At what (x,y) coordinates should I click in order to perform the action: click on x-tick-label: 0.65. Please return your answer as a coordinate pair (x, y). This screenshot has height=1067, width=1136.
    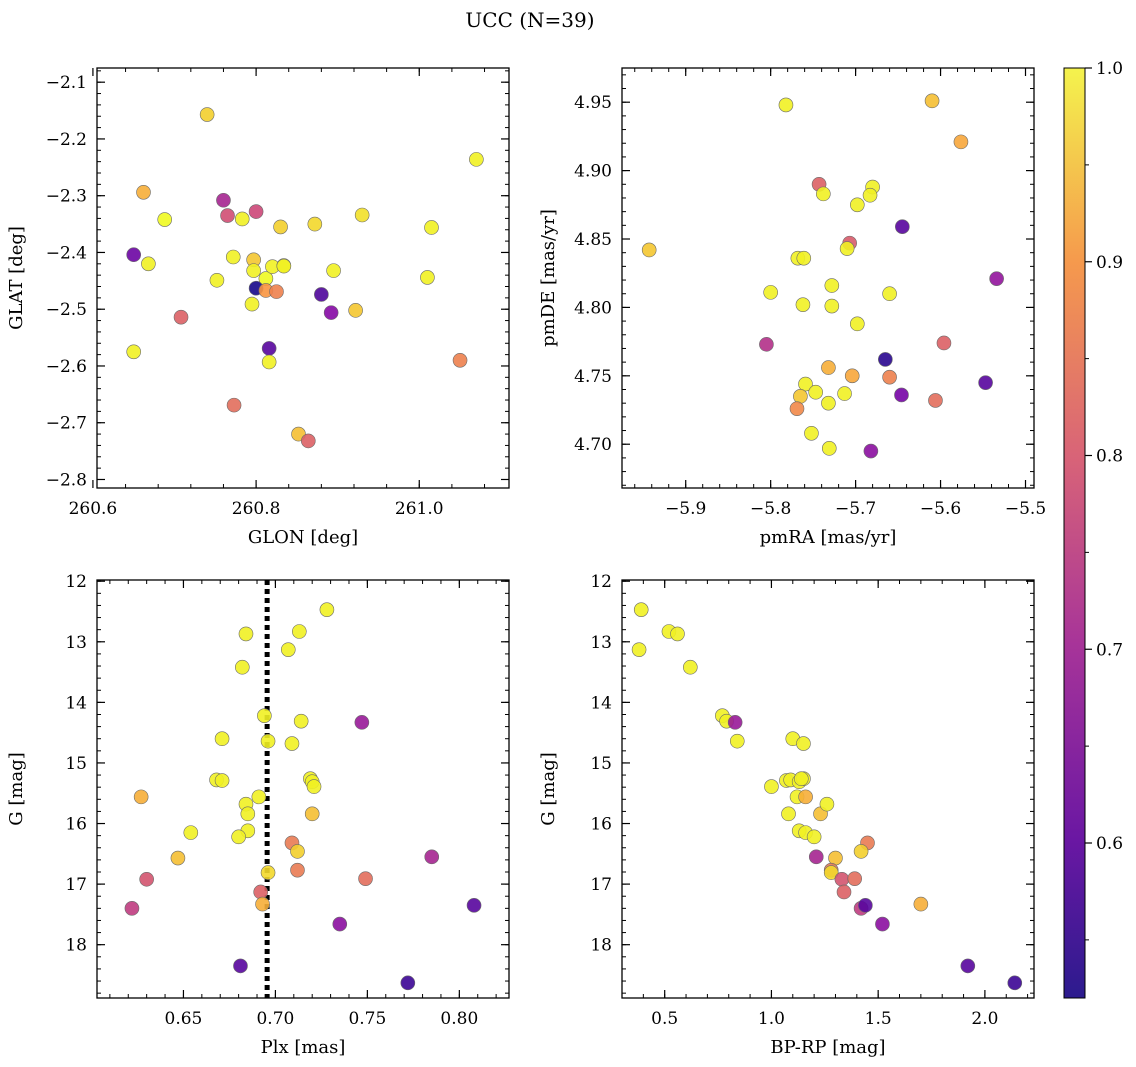
    Looking at the image, I should click on (184, 1019).